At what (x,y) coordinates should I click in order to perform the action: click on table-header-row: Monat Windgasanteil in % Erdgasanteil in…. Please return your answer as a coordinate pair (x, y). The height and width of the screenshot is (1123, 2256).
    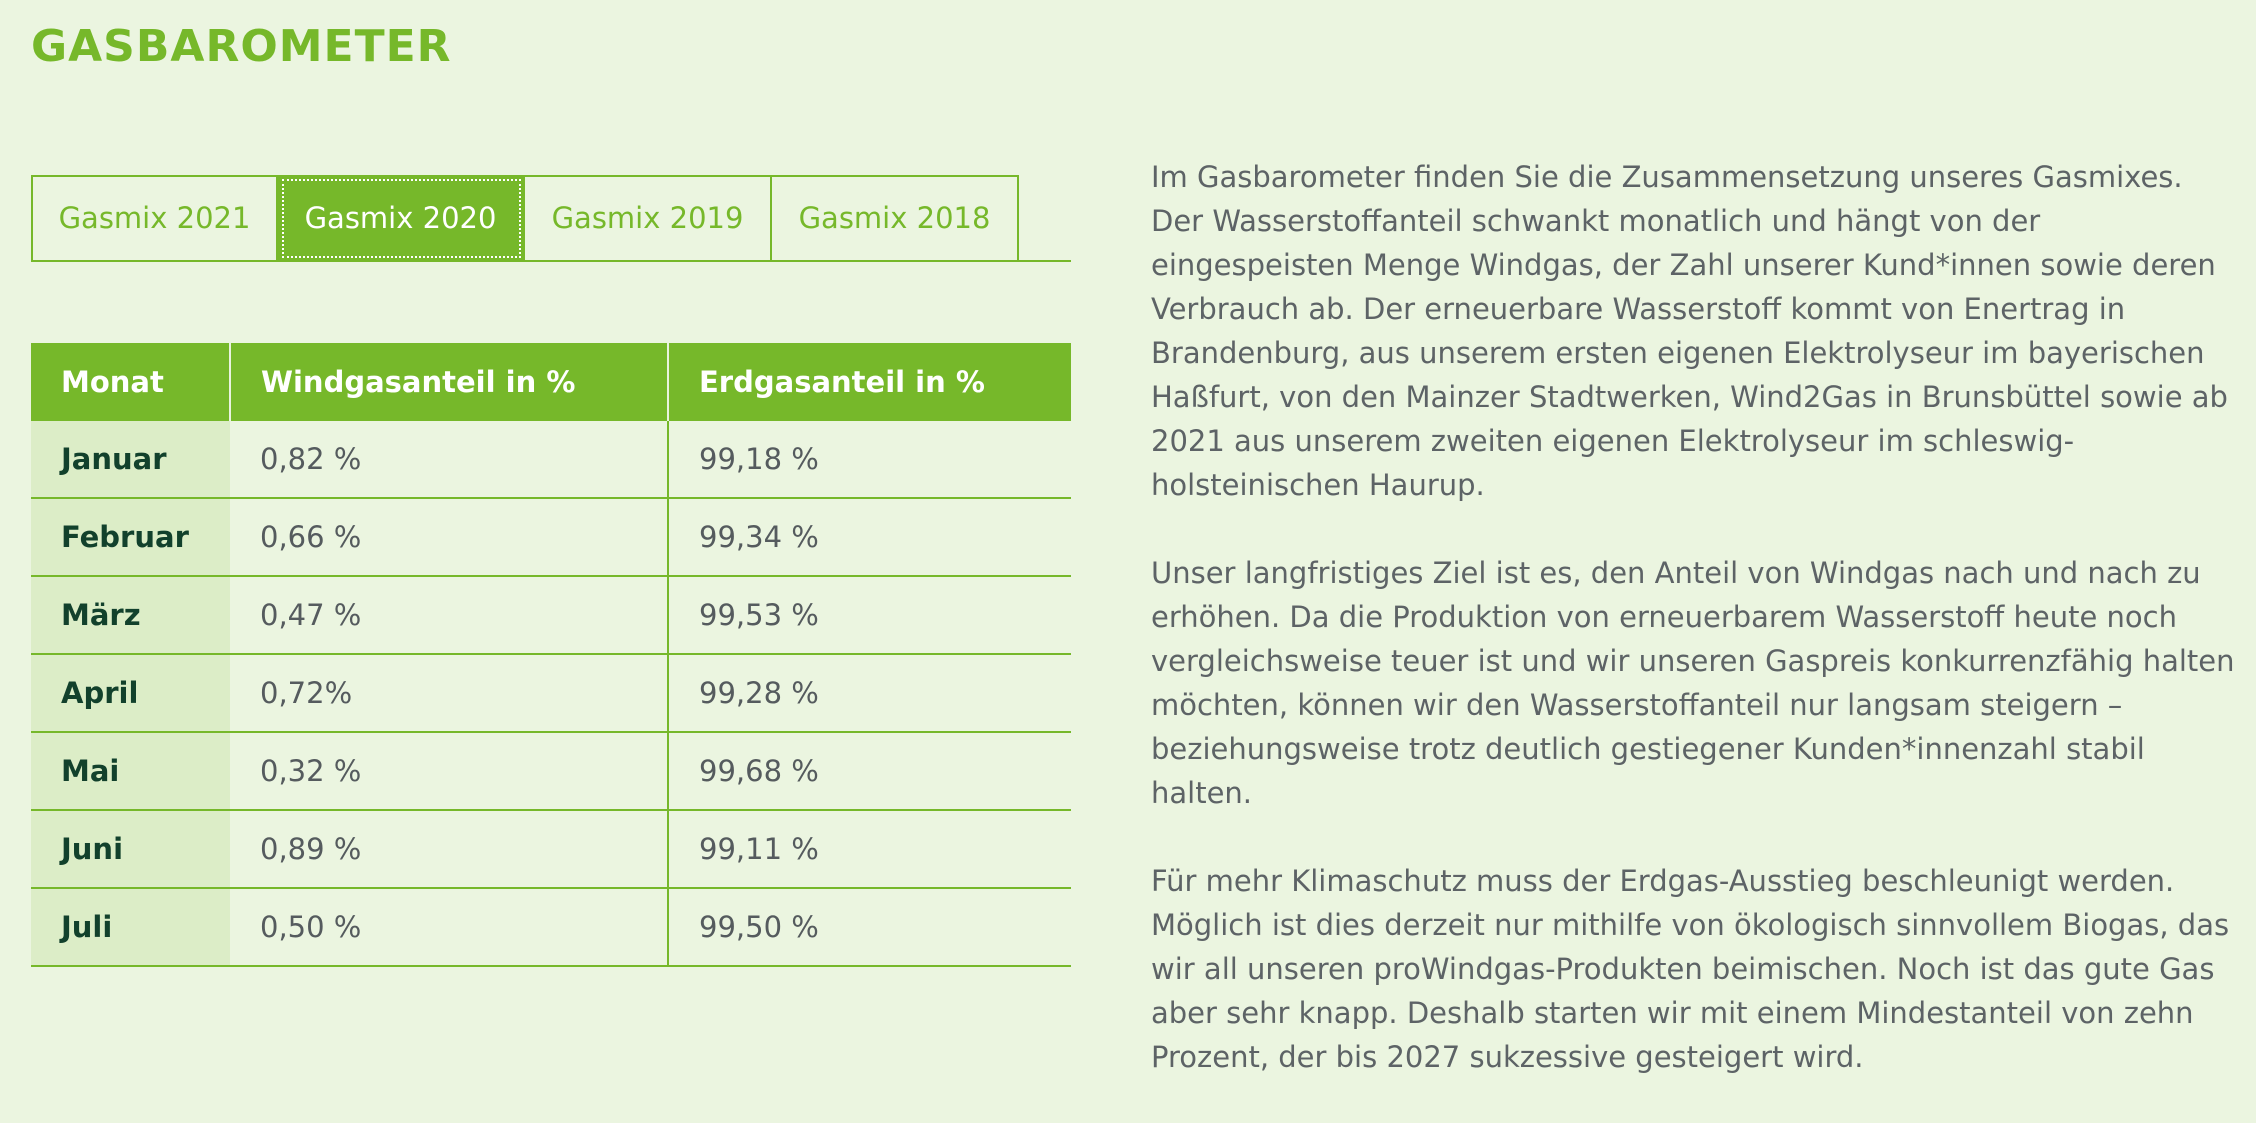
    Looking at the image, I should click on (551, 382).